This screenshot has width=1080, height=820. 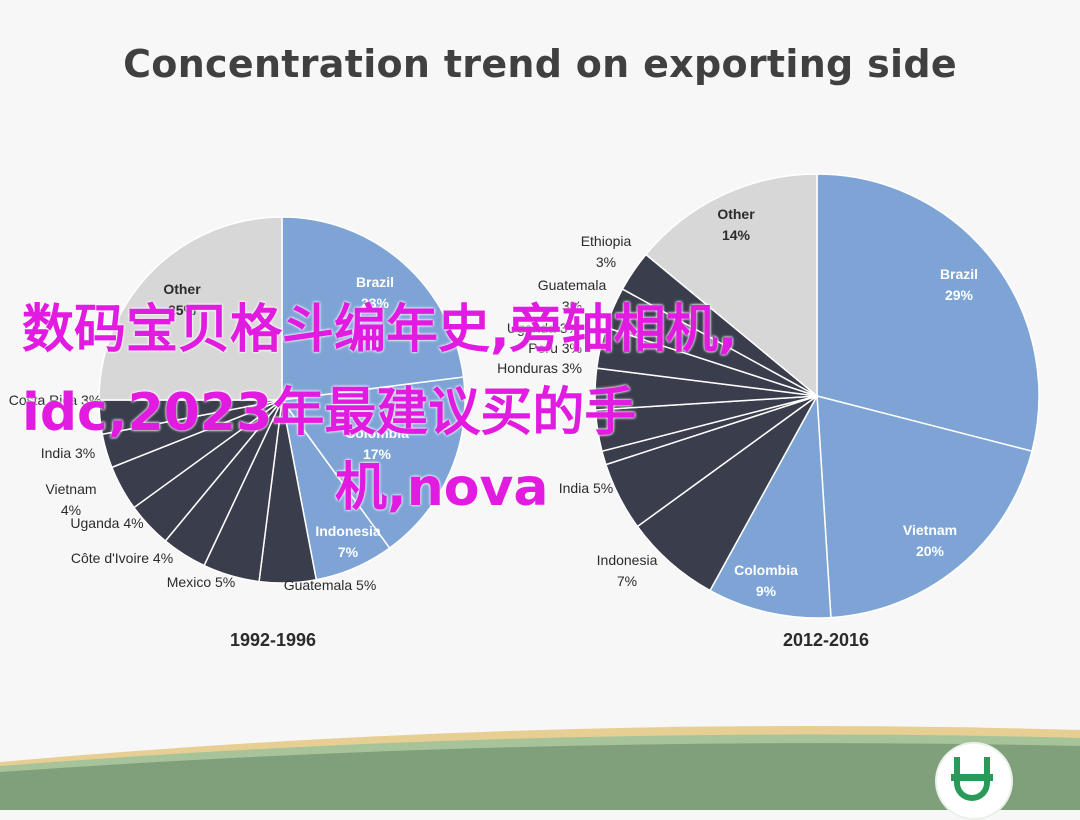 I want to click on pie-value: 20%, so click(x=930, y=551).